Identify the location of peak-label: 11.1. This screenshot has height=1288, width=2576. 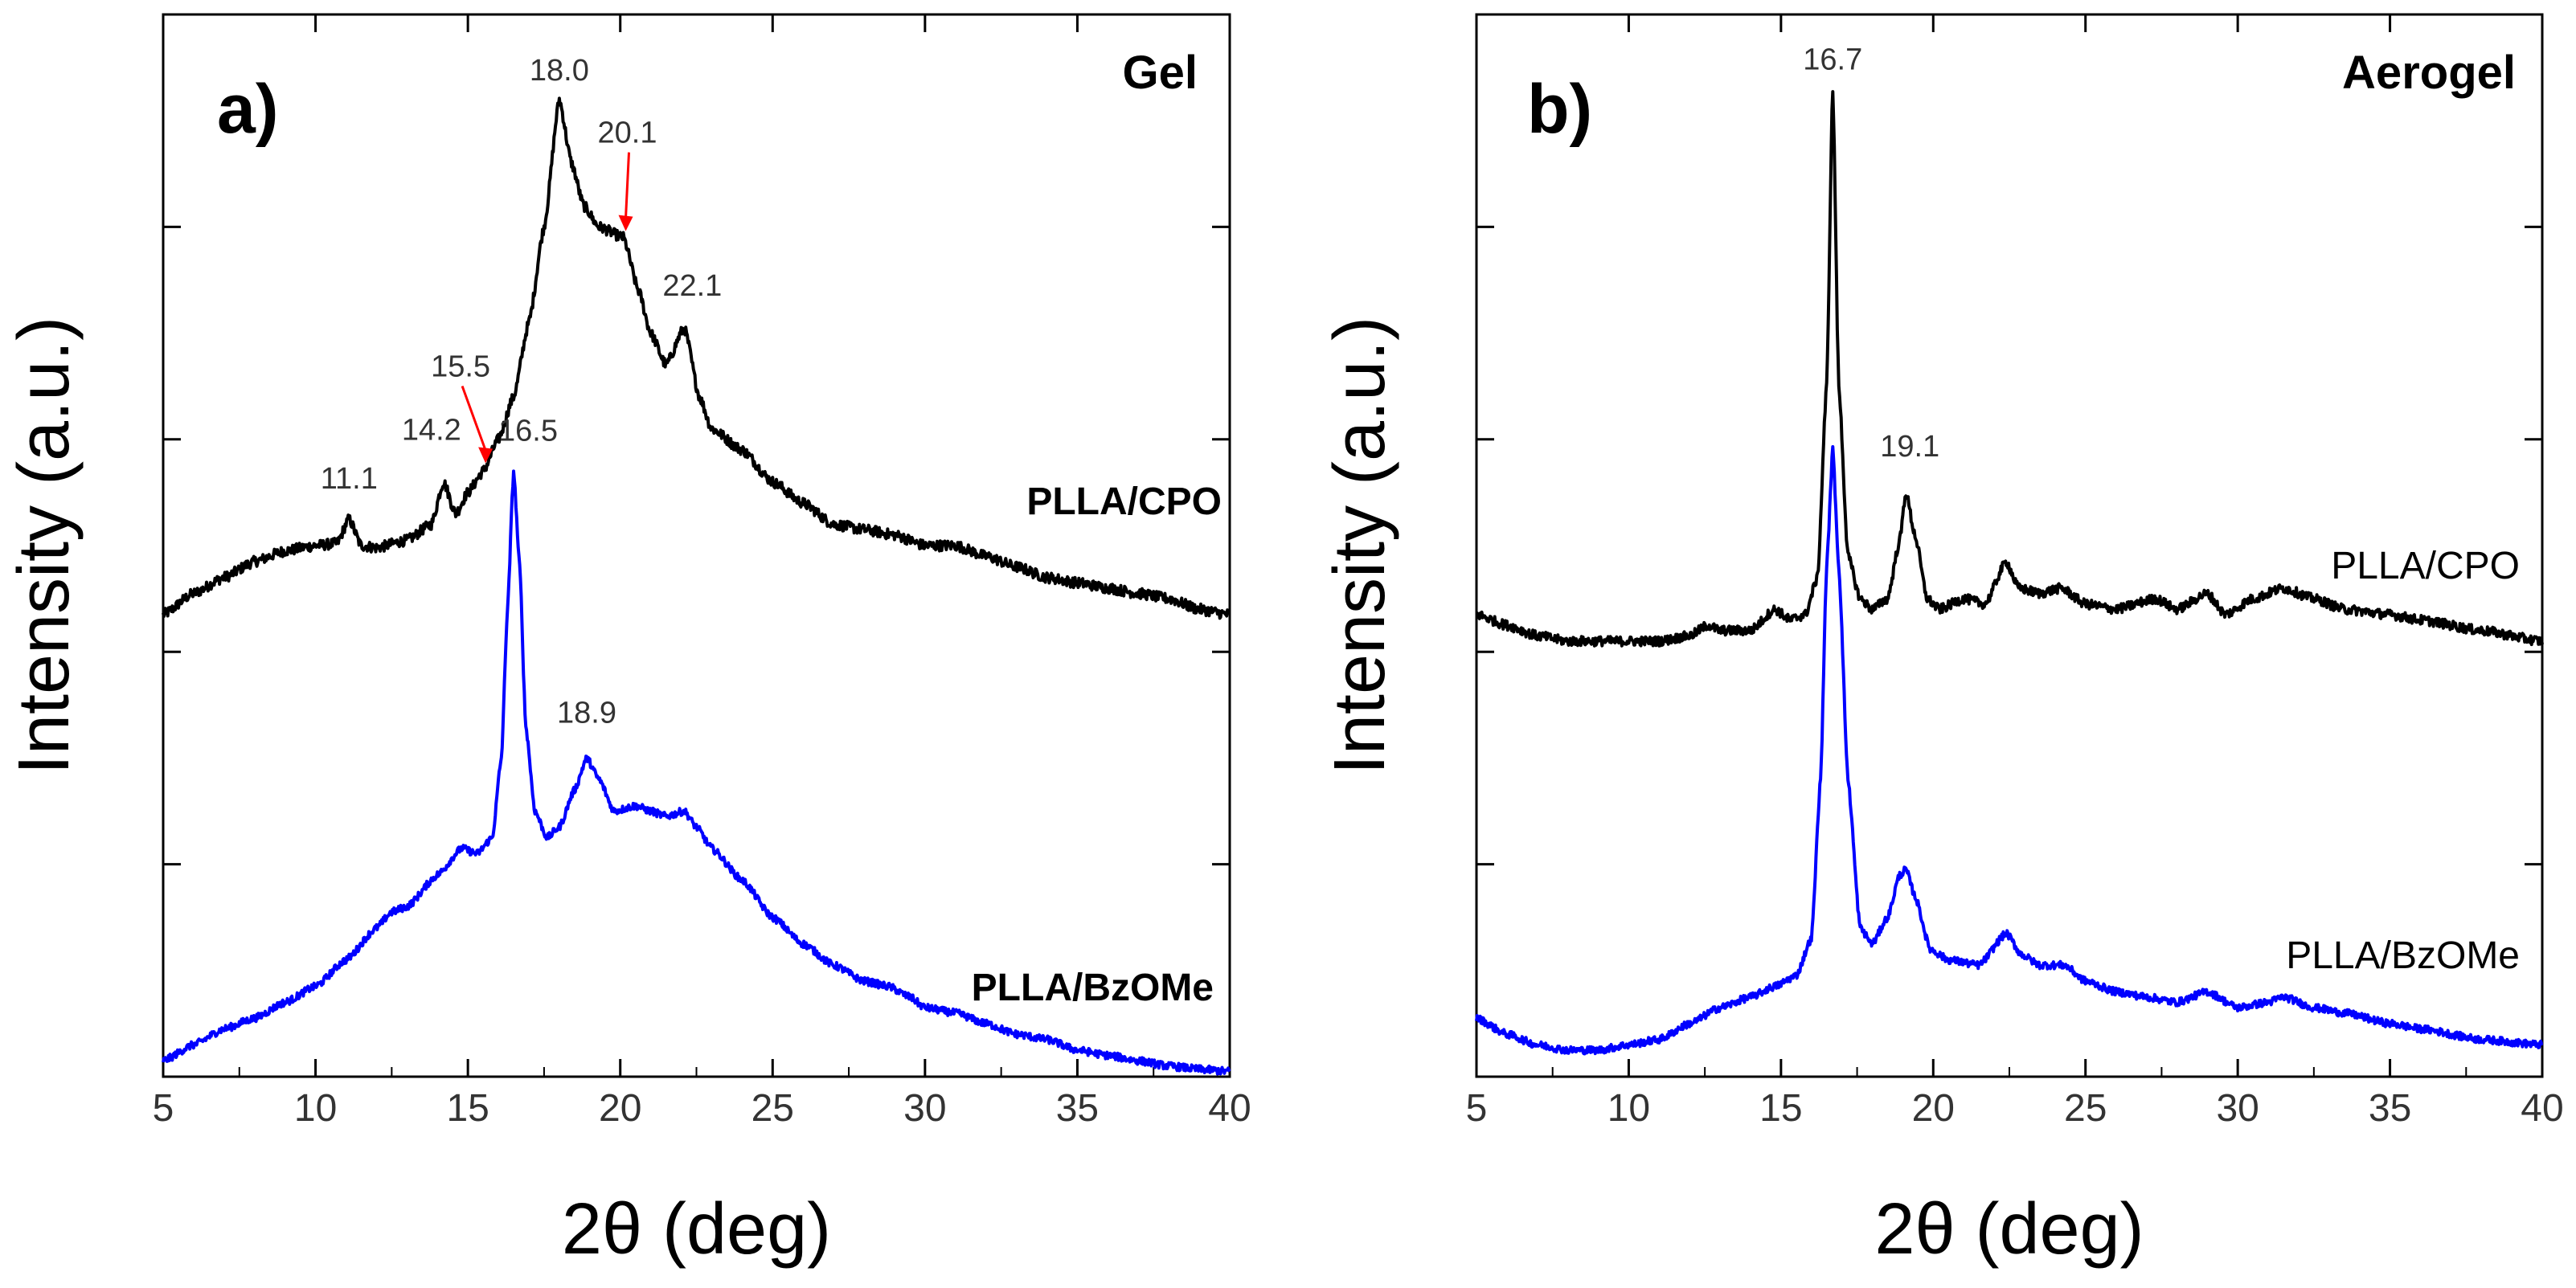
(349, 479).